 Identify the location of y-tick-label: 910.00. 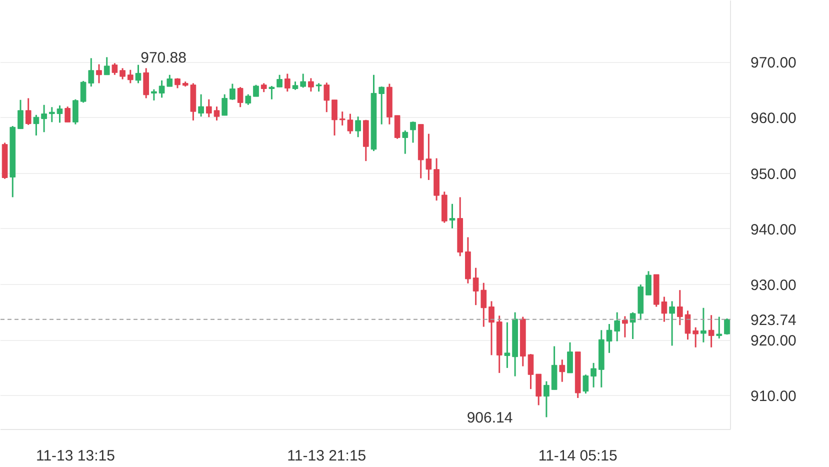
(773, 397).